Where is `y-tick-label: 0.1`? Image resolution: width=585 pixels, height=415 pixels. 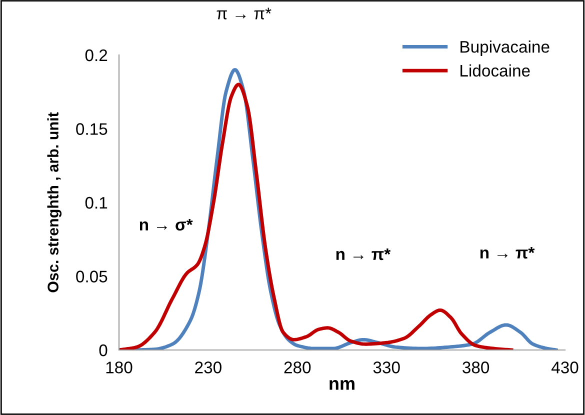 y-tick-label: 0.1 is located at coordinates (96, 202).